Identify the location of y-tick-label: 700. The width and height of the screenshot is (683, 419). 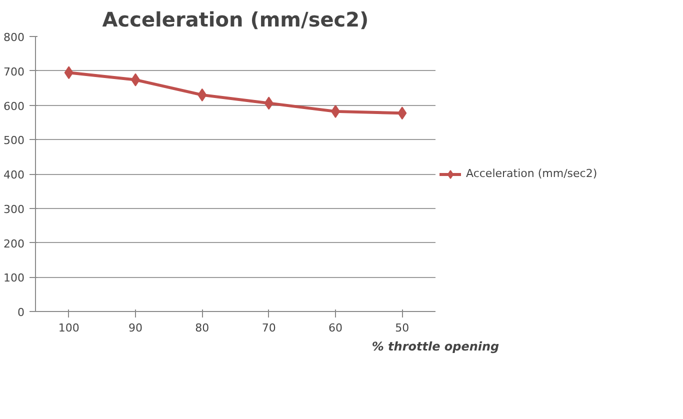
(14, 71).